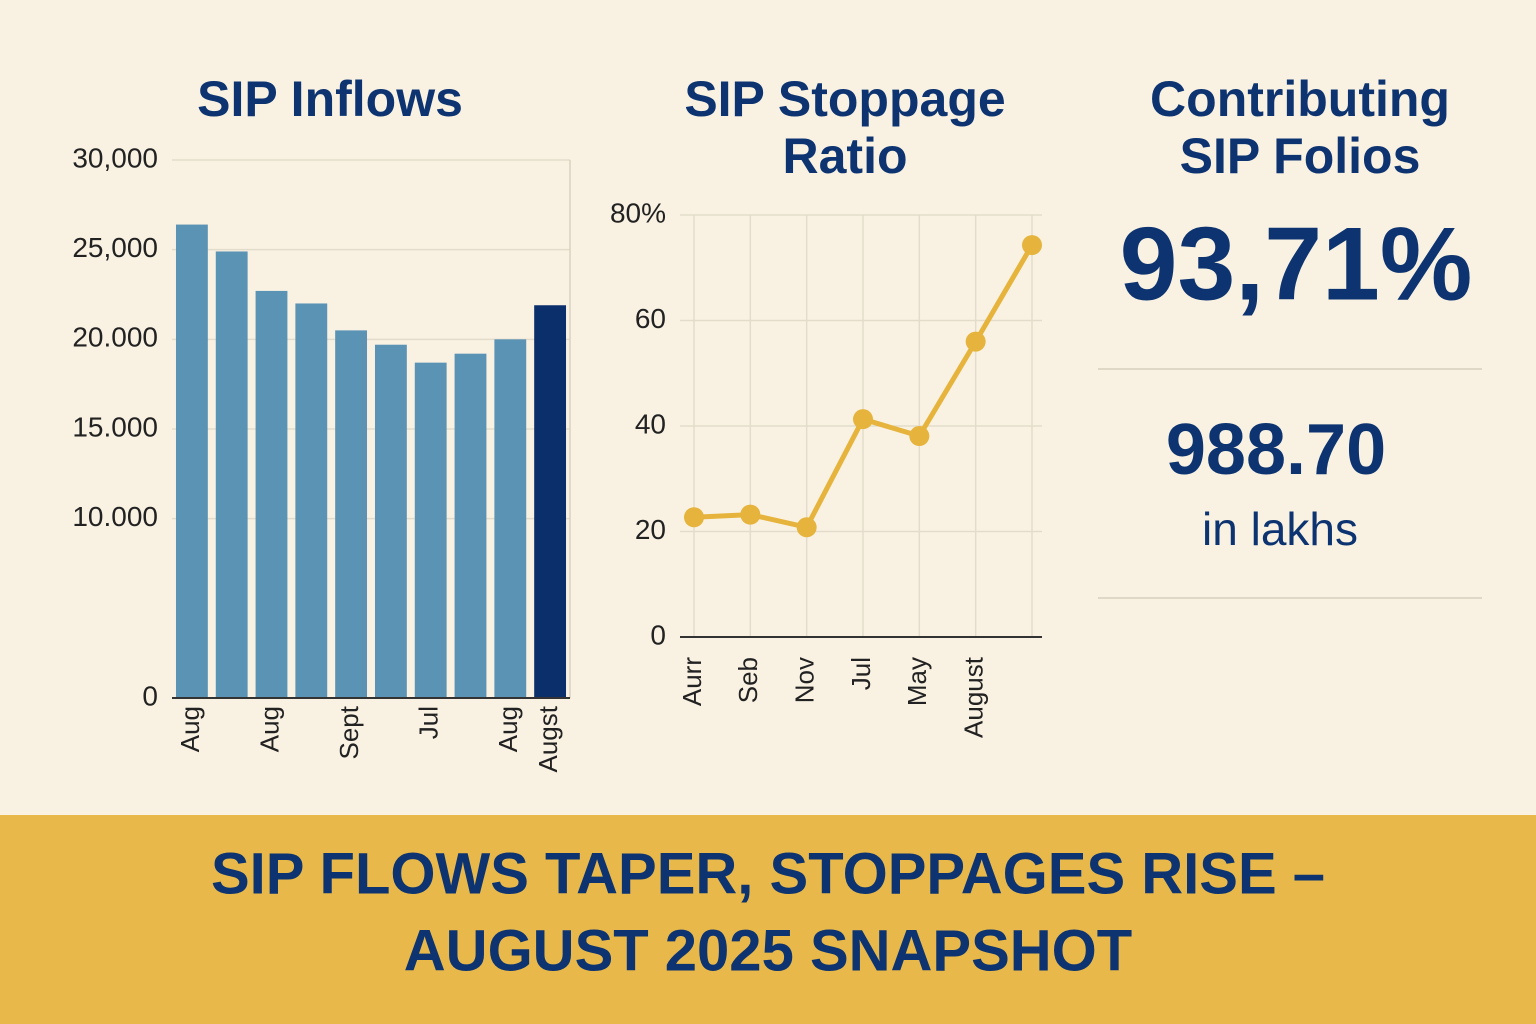 The image size is (1536, 1024). I want to click on x-tick-label: Seb, so click(748, 680).